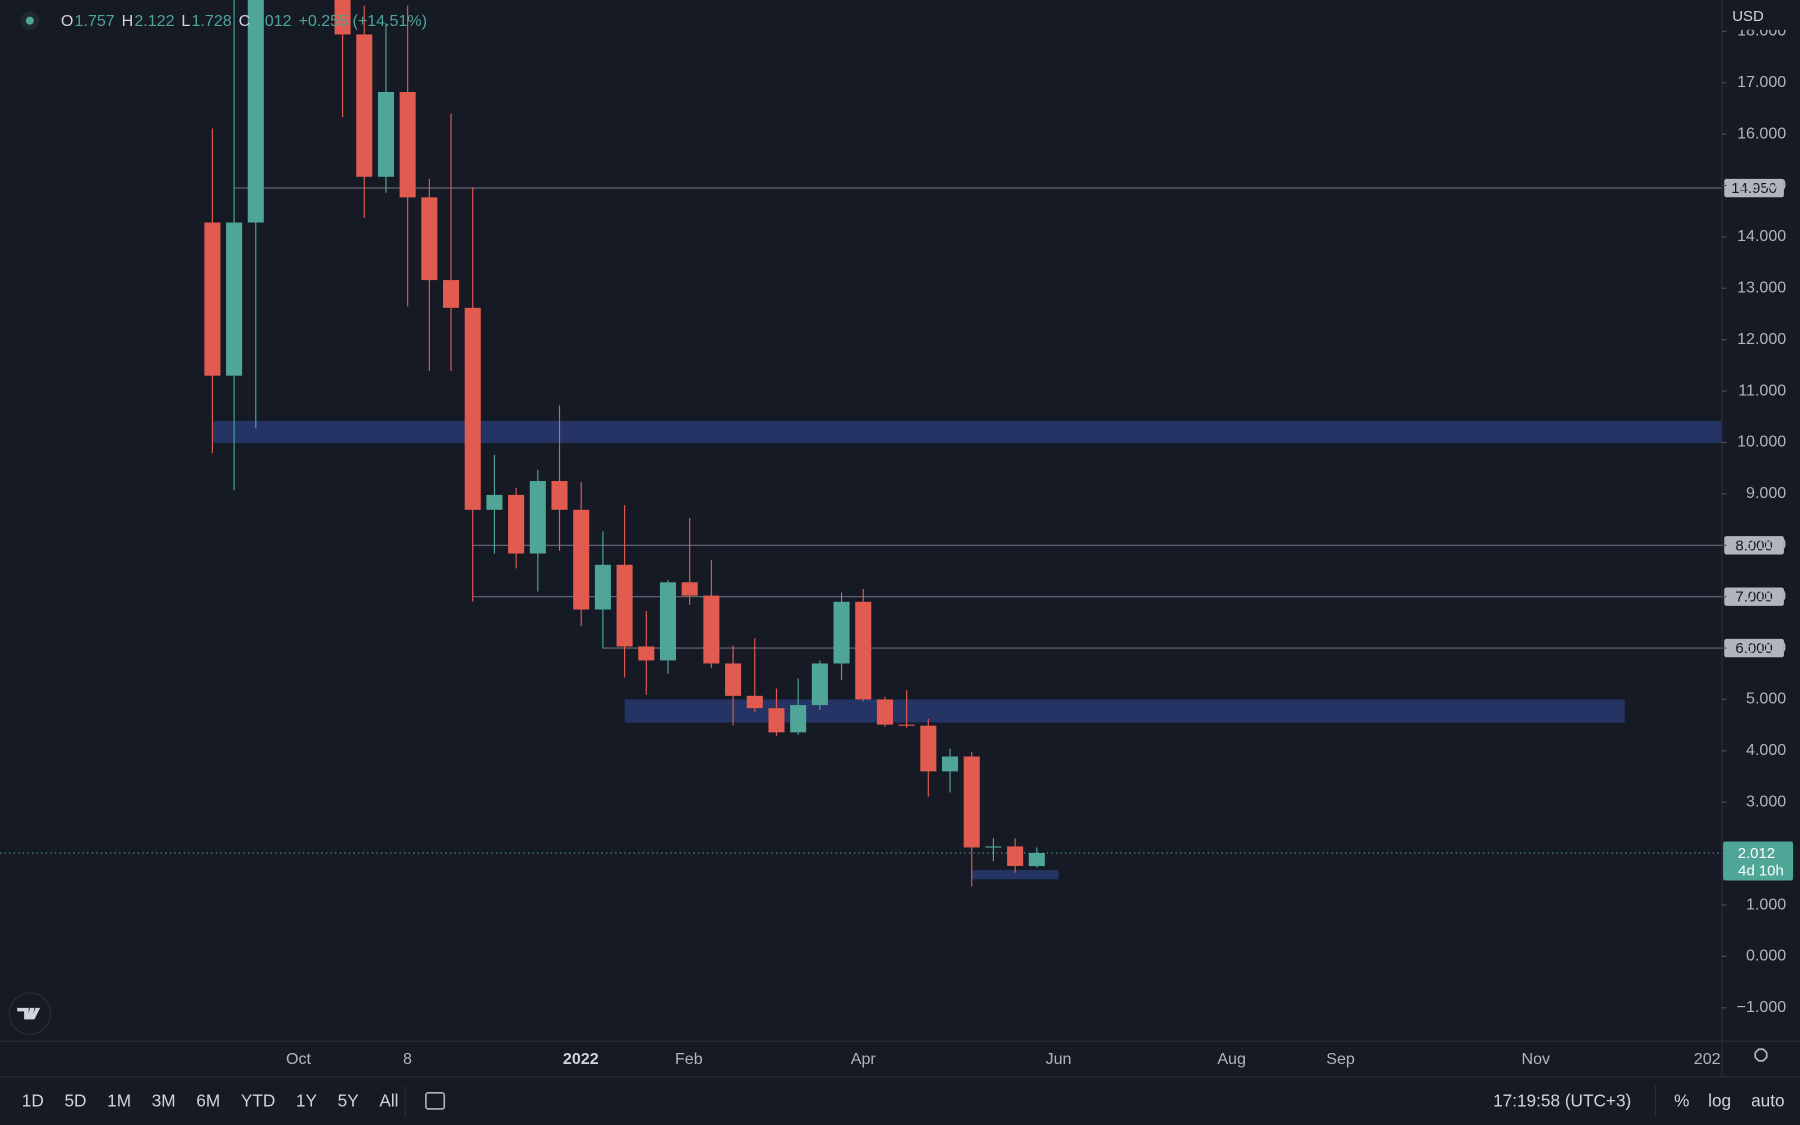 Image resolution: width=1800 pixels, height=1125 pixels. What do you see at coordinates (1761, 288) in the screenshot?
I see `y-tick-label: 13.000` at bounding box center [1761, 288].